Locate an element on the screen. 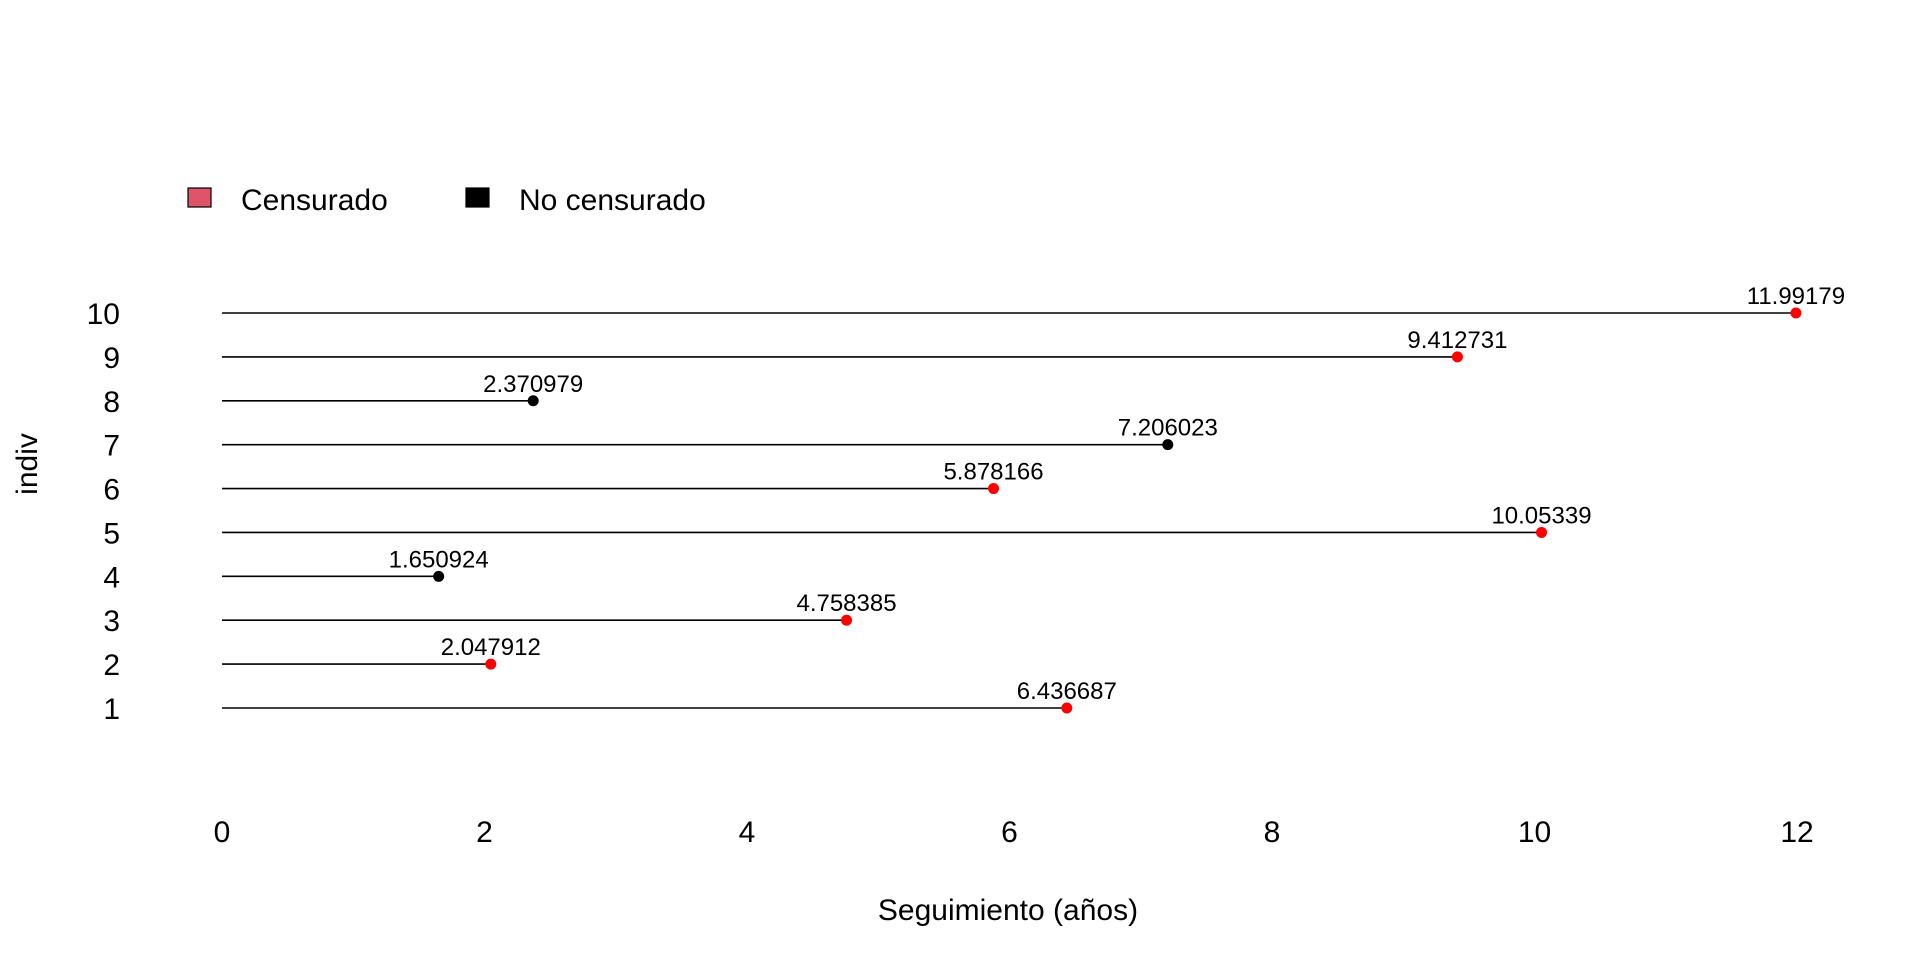 The height and width of the screenshot is (960, 1920). x-axis-title: Seguimiento (años) is located at coordinates (1008, 910).